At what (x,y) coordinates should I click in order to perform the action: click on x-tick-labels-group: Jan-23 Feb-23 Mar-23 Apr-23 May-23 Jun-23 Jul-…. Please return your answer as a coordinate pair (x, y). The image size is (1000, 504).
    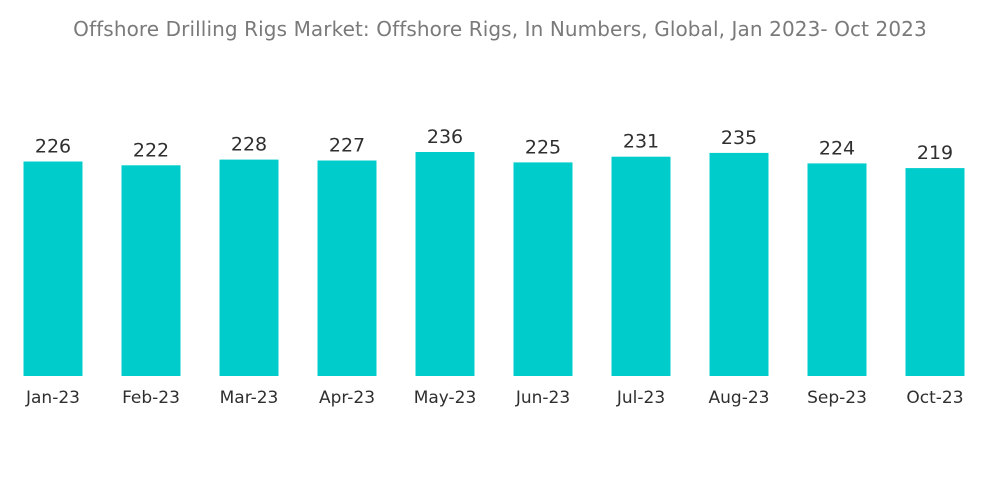
    Looking at the image, I should click on (494, 398).